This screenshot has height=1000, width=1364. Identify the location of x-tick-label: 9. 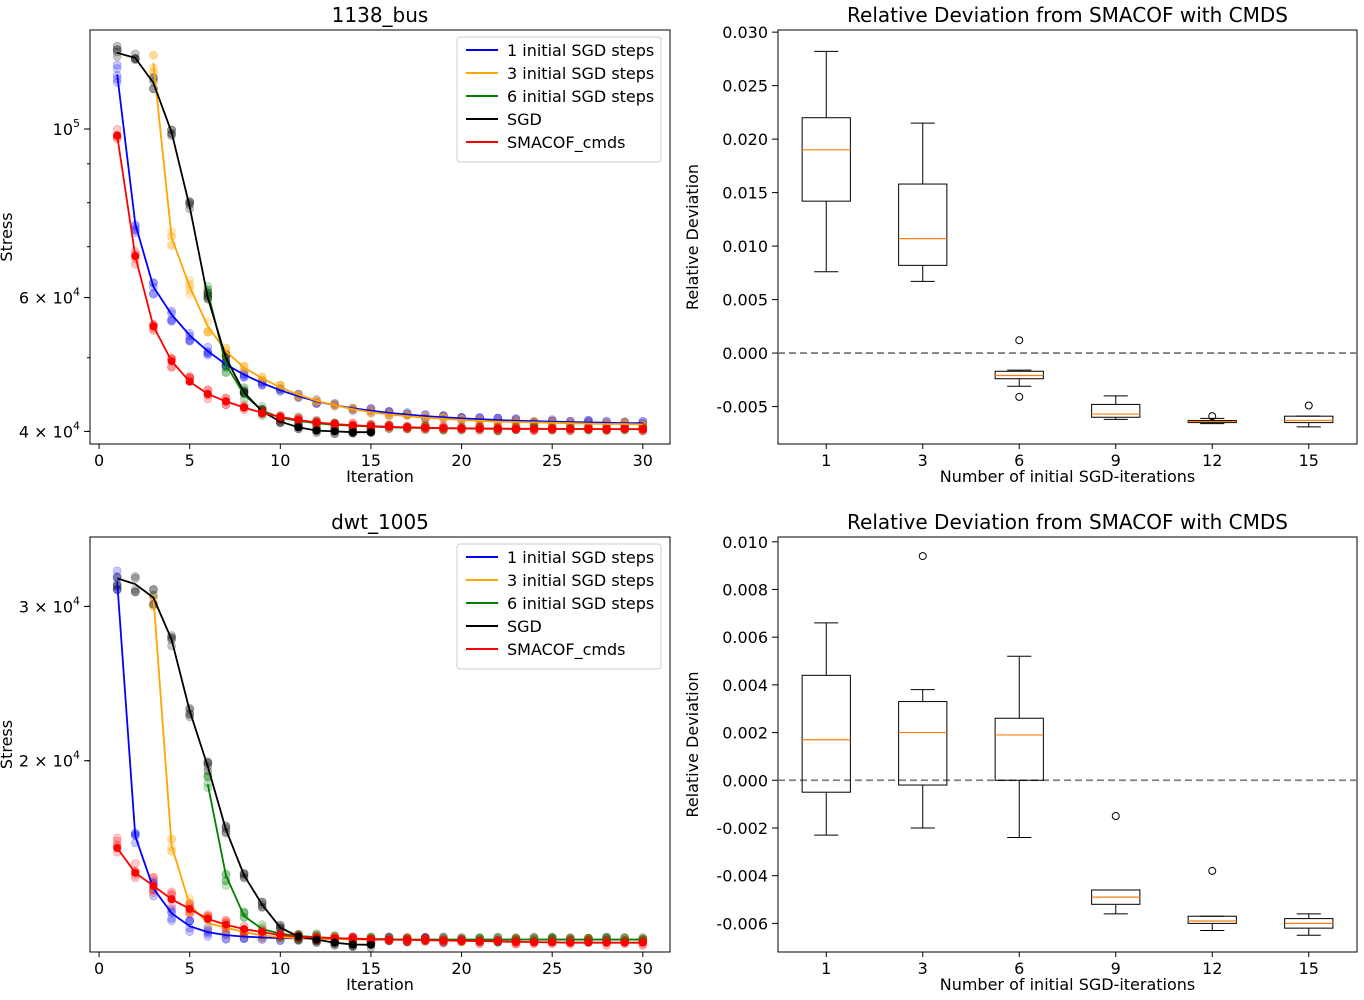
(1116, 460).